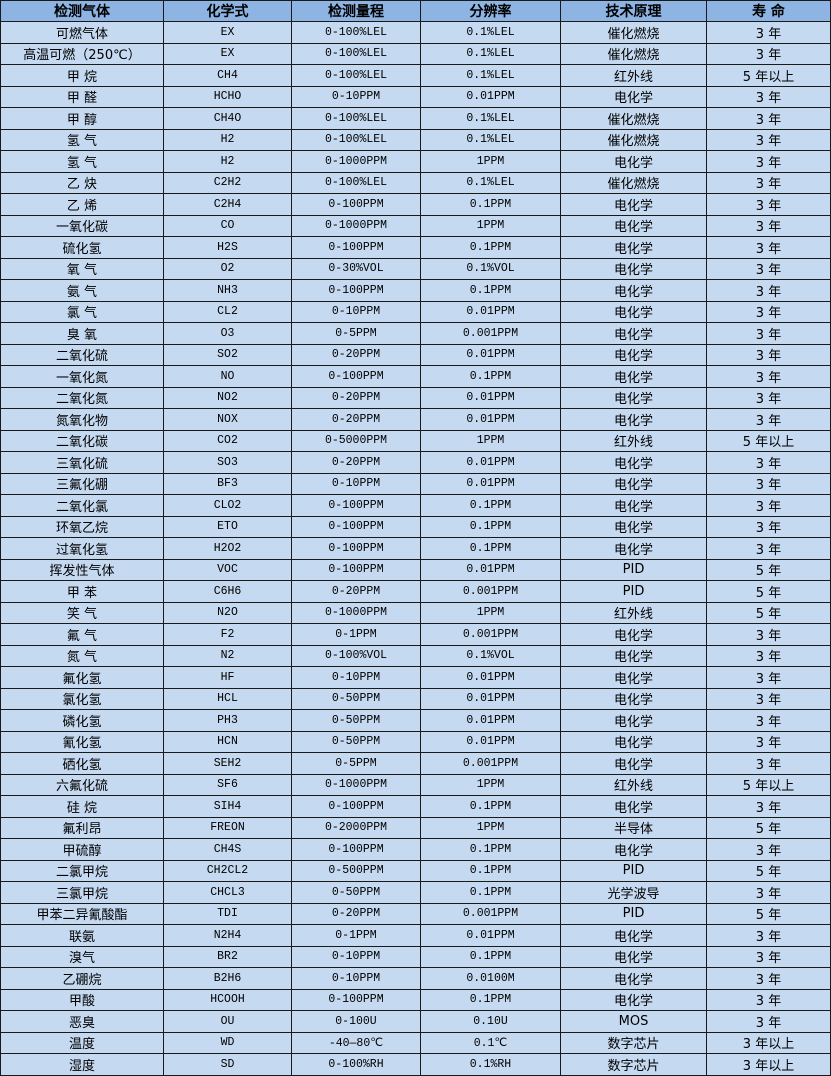  I want to click on cell-formula: HCHO, so click(227, 96).